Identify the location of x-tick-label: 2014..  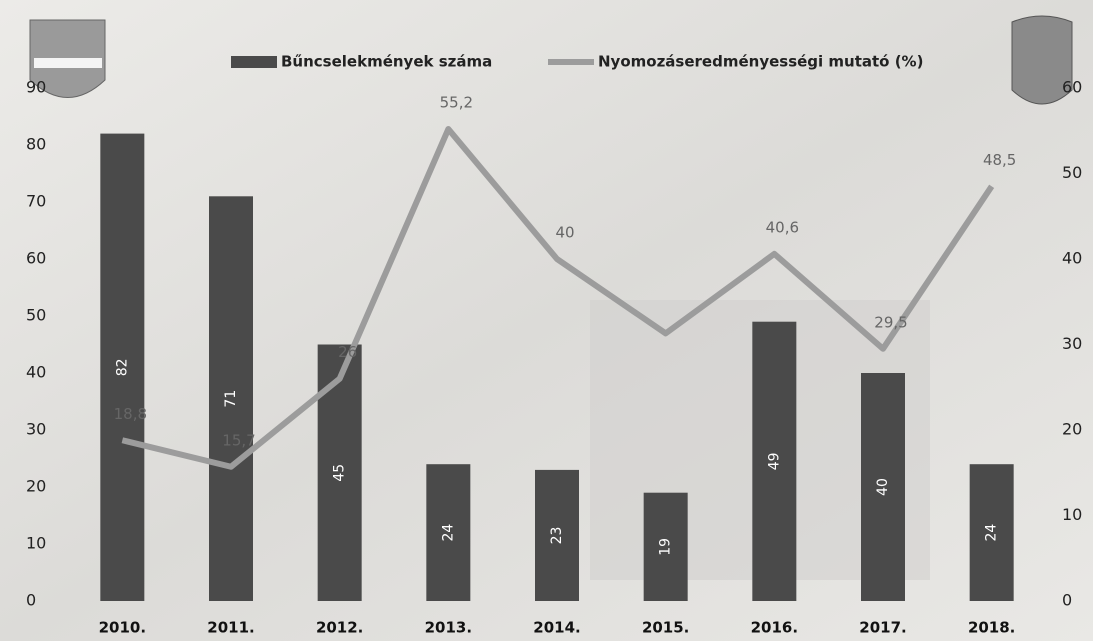
(556, 628).